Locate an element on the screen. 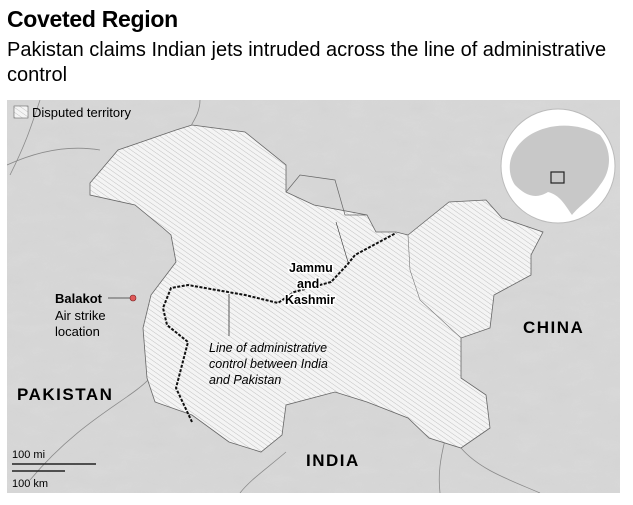 This screenshot has height=505, width=633. svg-text: Kashmir is located at coordinates (310, 300).